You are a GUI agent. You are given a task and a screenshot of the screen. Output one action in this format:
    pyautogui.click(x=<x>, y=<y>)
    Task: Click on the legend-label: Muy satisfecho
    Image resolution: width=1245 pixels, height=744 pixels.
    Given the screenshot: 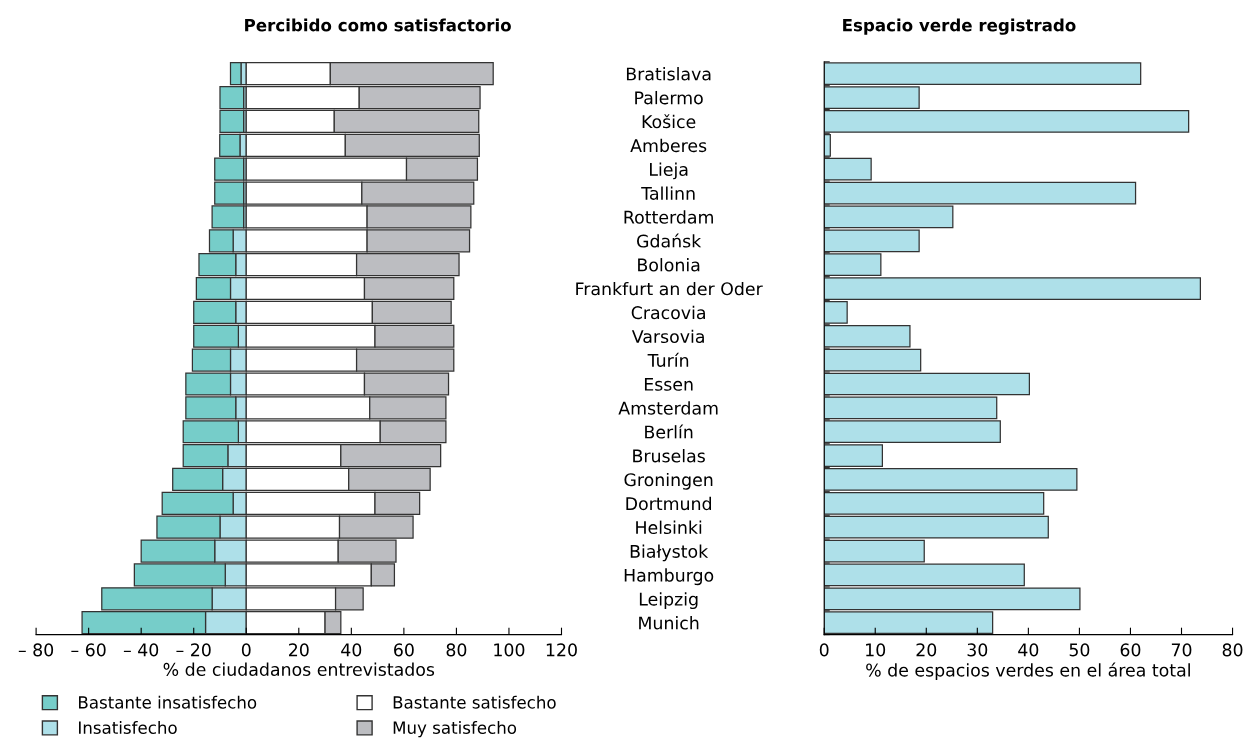 What is the action you would take?
    pyautogui.click(x=455, y=729)
    